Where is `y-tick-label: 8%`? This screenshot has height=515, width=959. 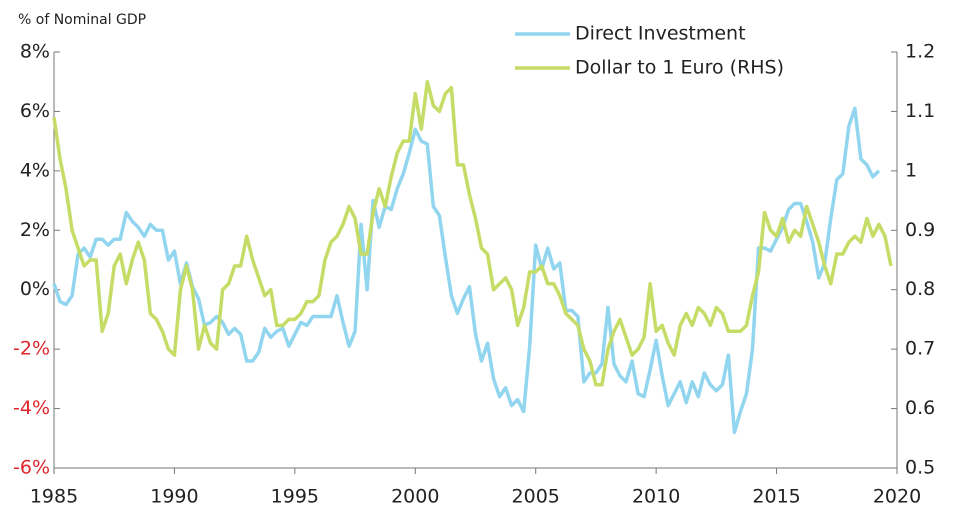
y-tick-label: 8% is located at coordinates (35, 52).